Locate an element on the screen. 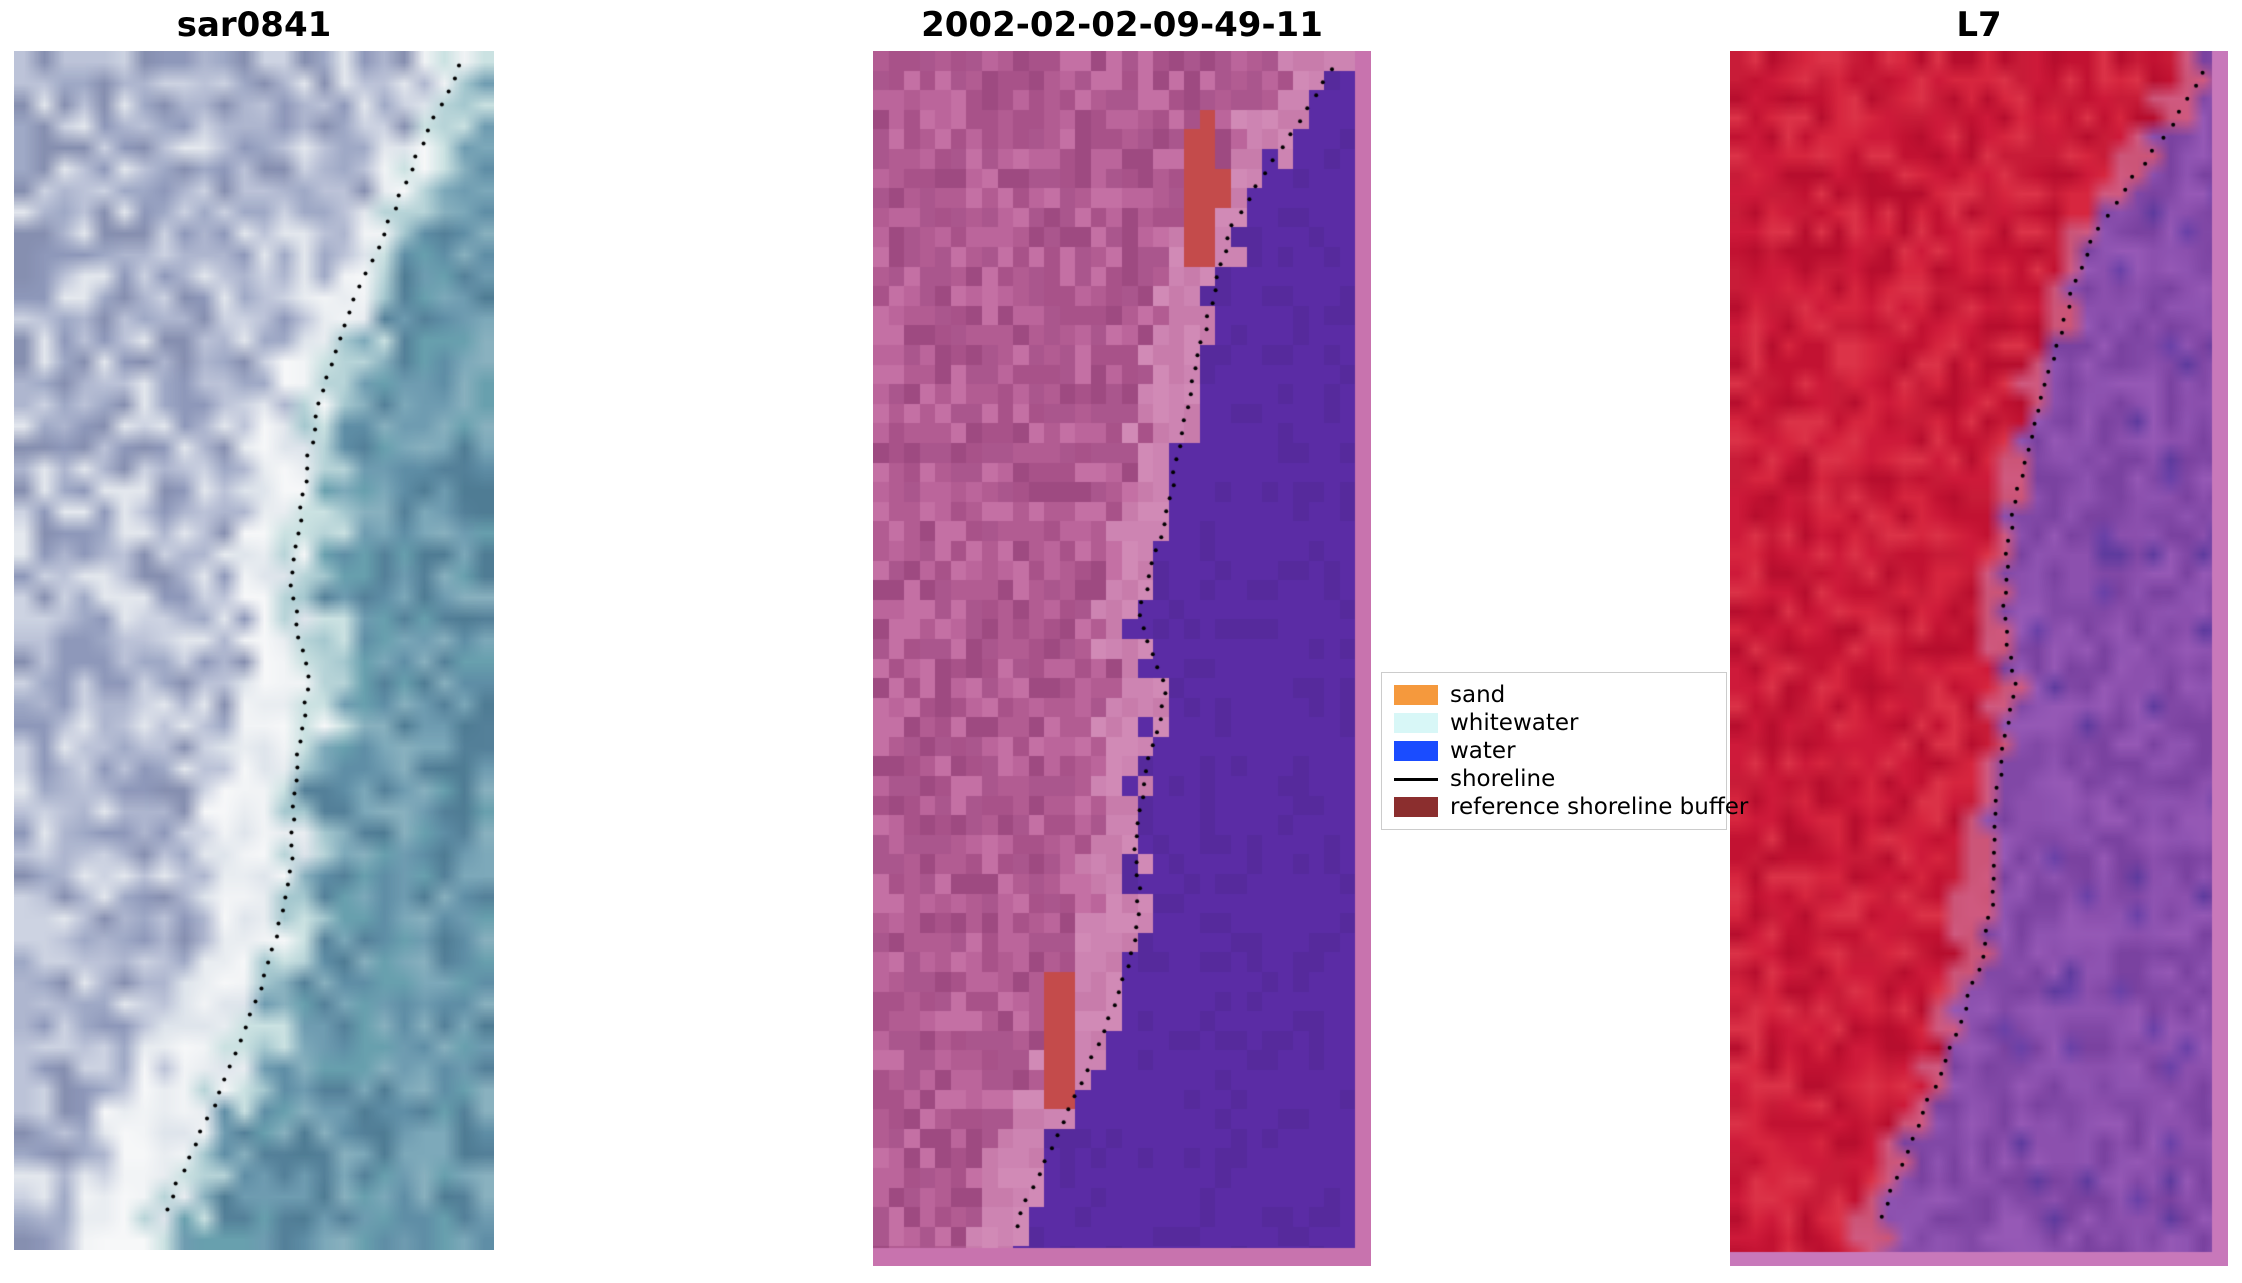  legend-row-whitewater: whitewater is located at coordinates (1554, 723).